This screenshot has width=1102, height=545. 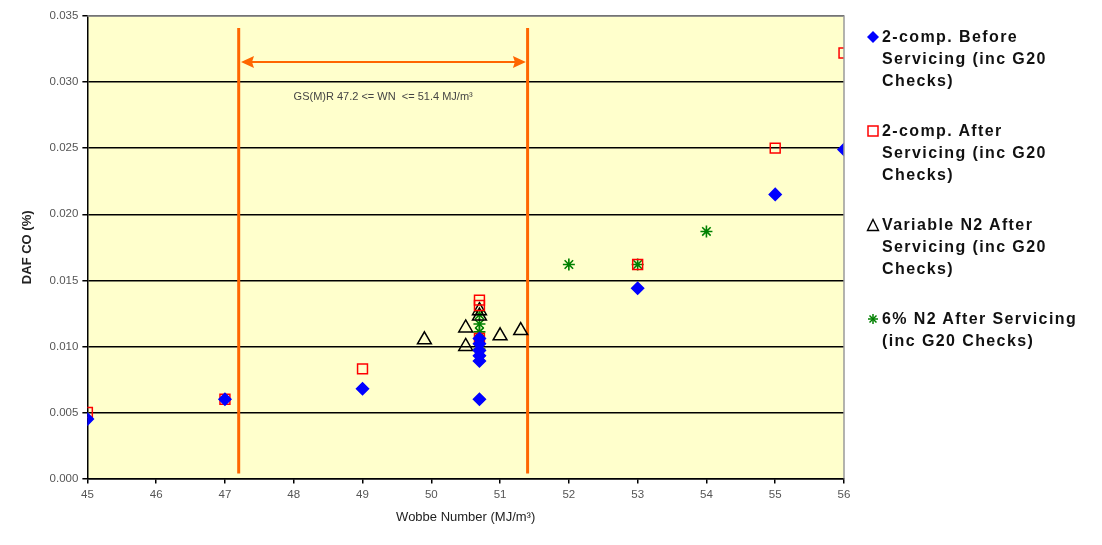 What do you see at coordinates (64, 147) in the screenshot?
I see `y-tick-label: 0.025` at bounding box center [64, 147].